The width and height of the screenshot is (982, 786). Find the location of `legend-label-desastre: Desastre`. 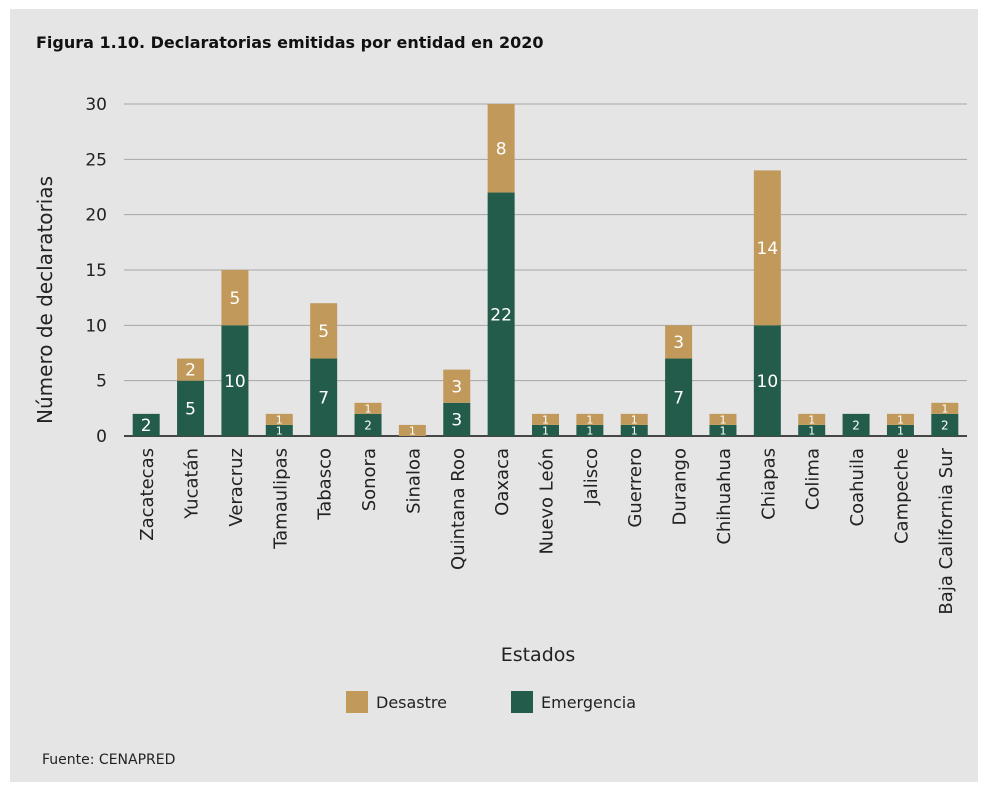

legend-label-desastre: Desastre is located at coordinates (411, 702).